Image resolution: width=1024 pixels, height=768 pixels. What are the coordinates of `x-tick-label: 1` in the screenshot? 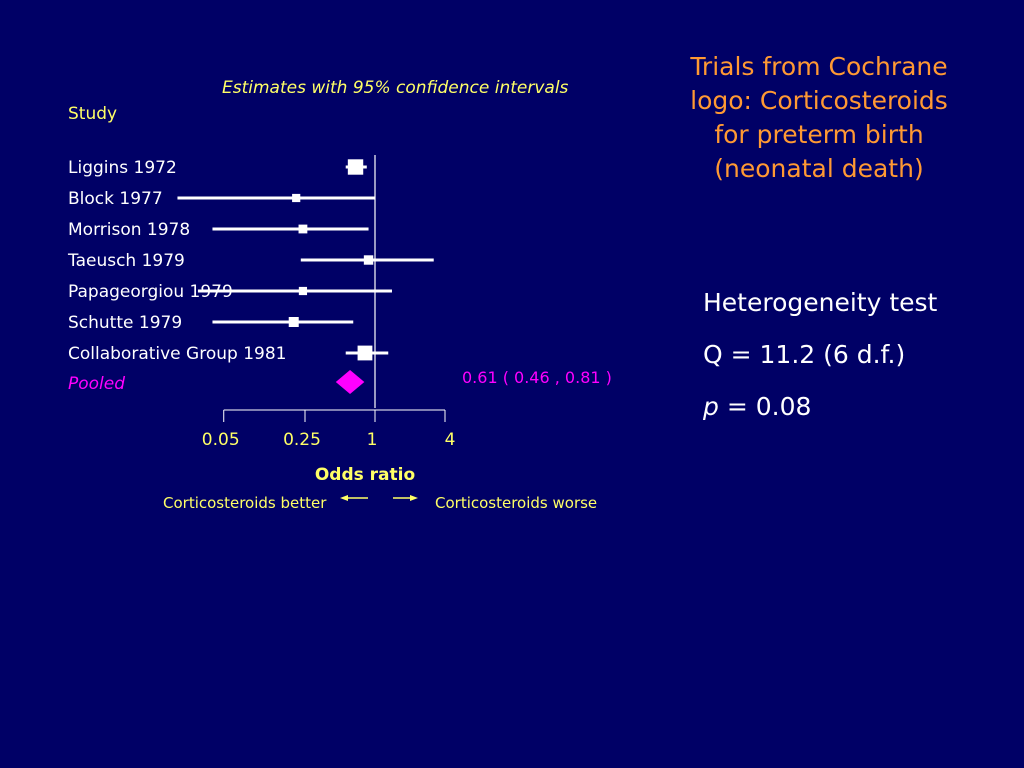 It's located at (372, 440).